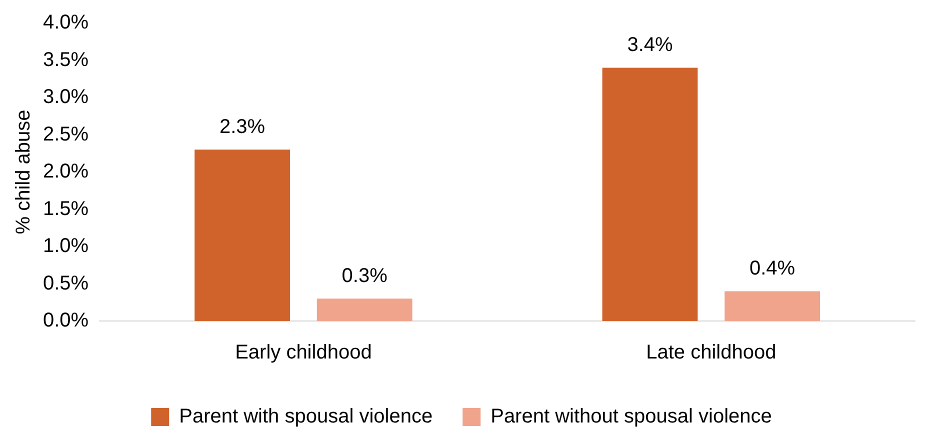 The height and width of the screenshot is (445, 933). Describe the element at coordinates (65, 283) in the screenshot. I see `y-tick-label: 0.5%` at that location.